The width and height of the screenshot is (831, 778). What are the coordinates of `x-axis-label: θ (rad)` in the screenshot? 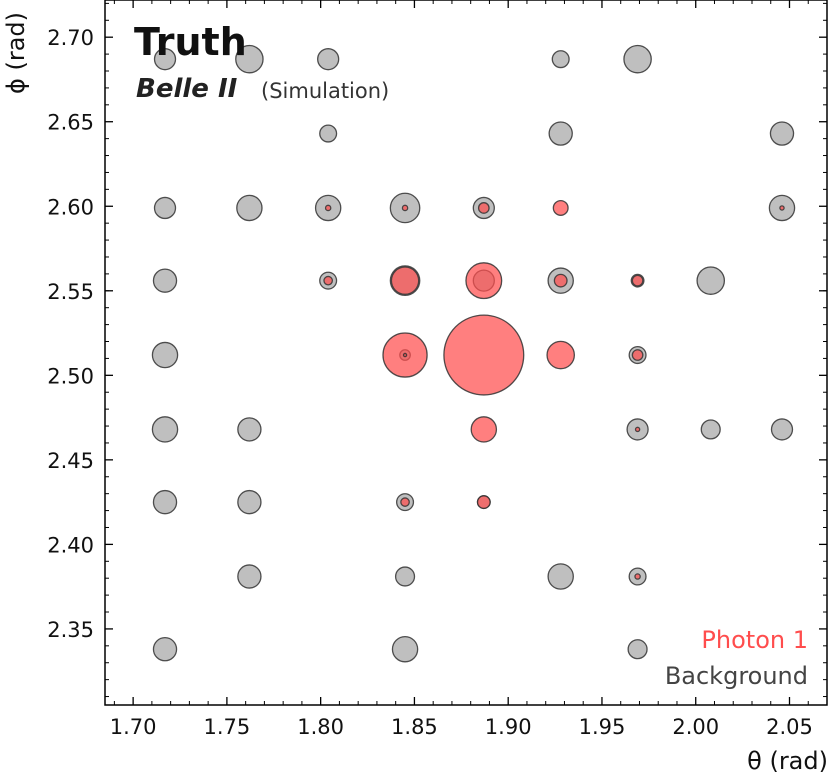 It's located at (787, 761).